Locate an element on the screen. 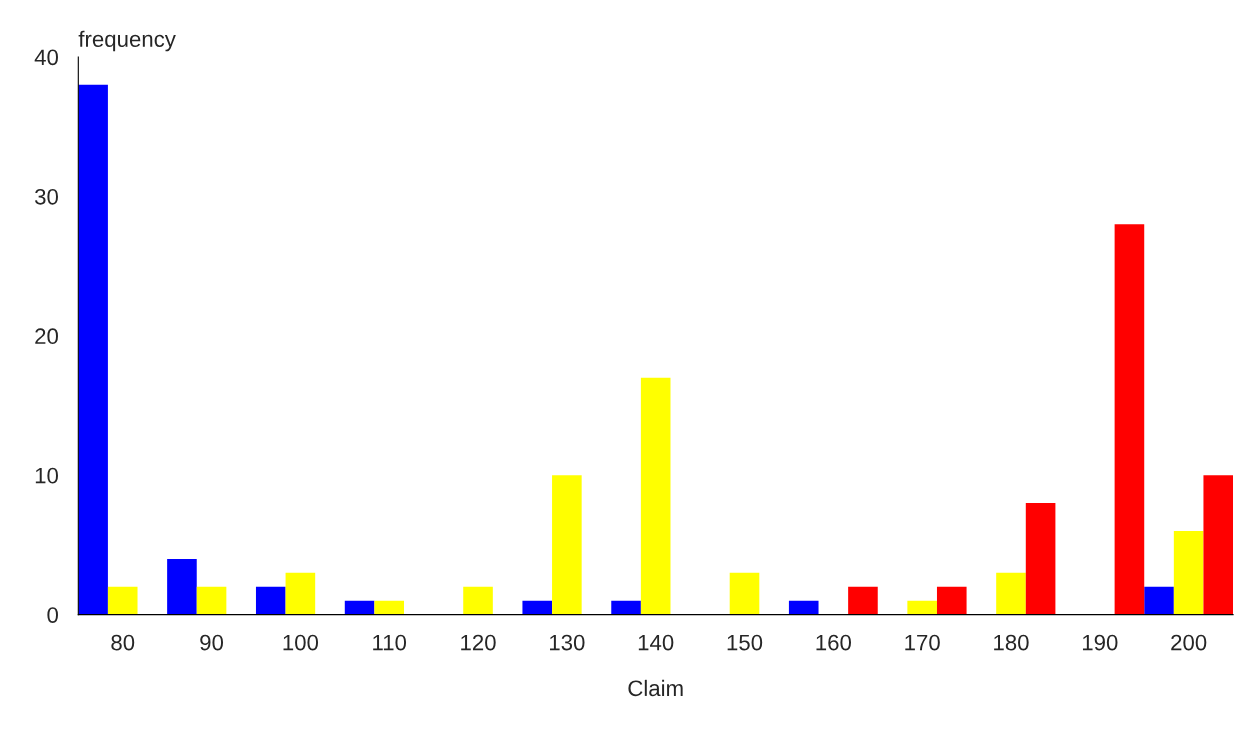  x-axis-title: Claim is located at coordinates (655, 688).